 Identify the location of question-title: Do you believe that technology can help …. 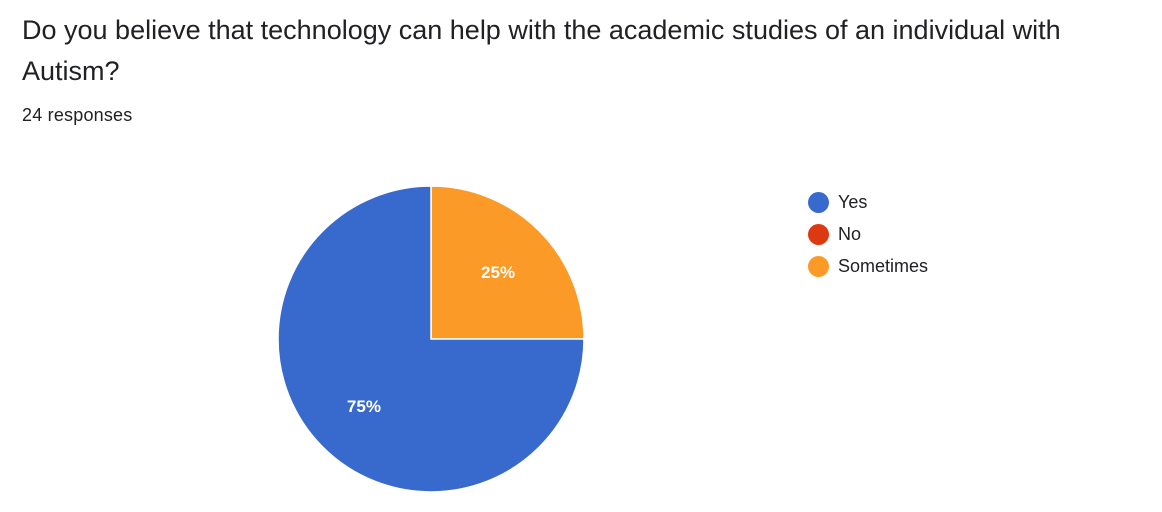
(541, 50).